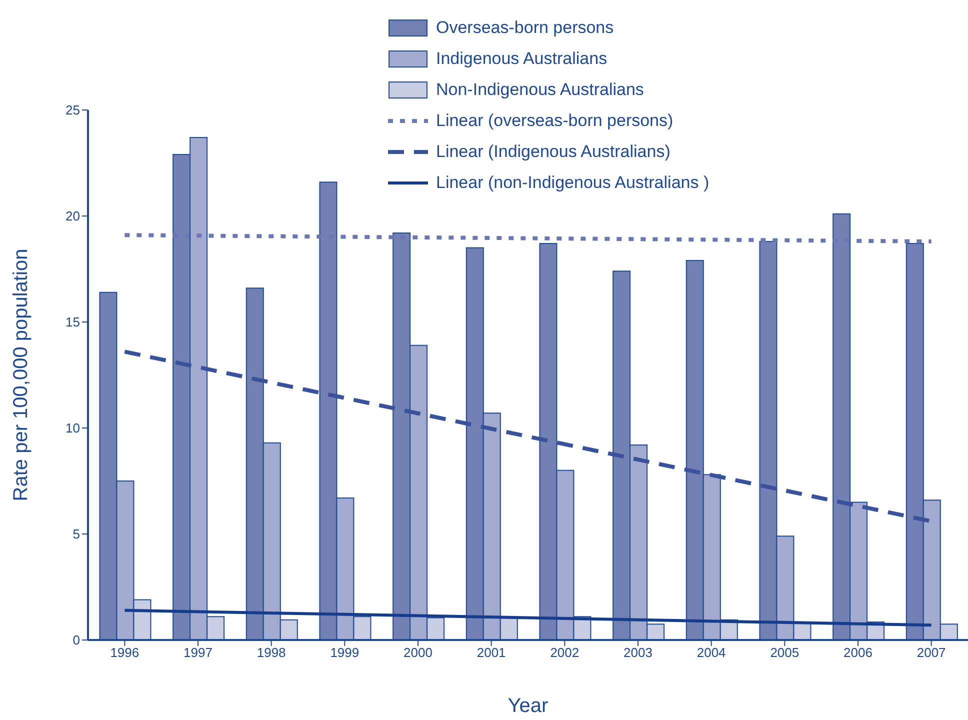  Describe the element at coordinates (125, 652) in the screenshot. I see `x-tick-label: 1996` at that location.